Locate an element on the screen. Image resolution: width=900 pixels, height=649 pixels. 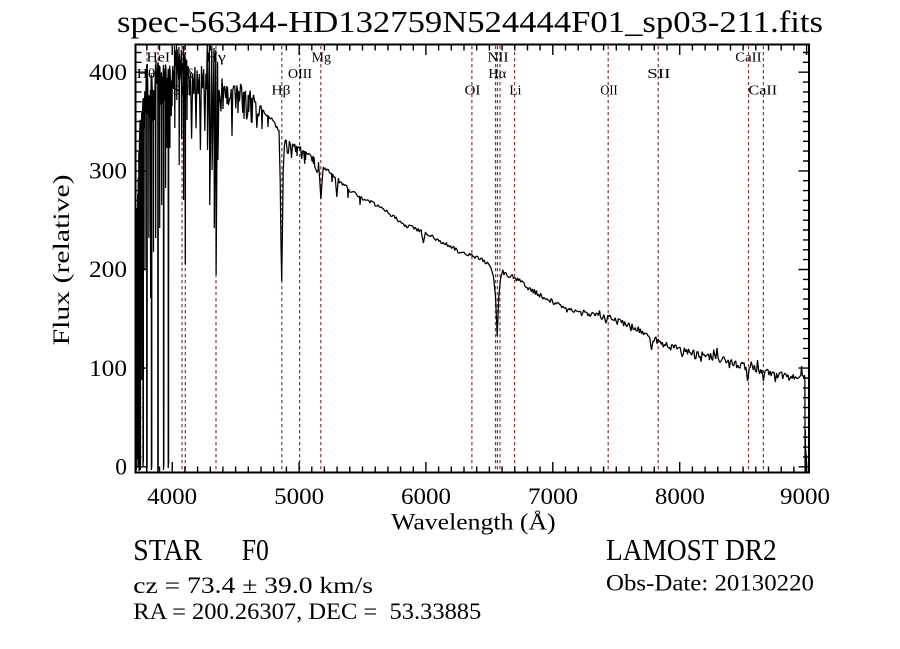
svg-text: 300 is located at coordinates (108, 172).